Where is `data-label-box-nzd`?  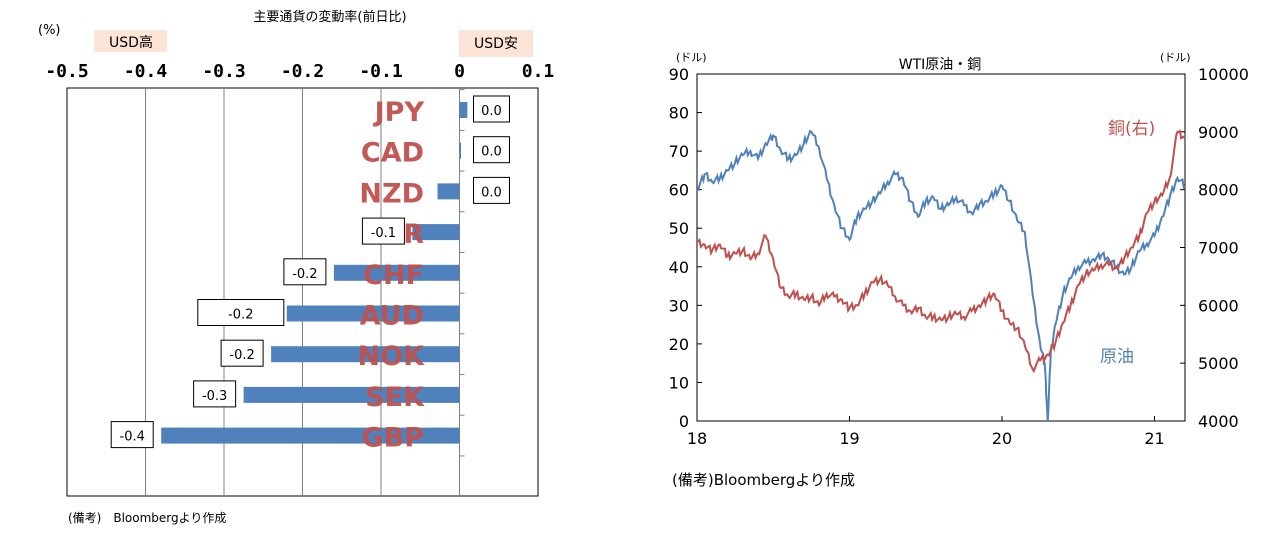
data-label-box-nzd is located at coordinates (491, 190).